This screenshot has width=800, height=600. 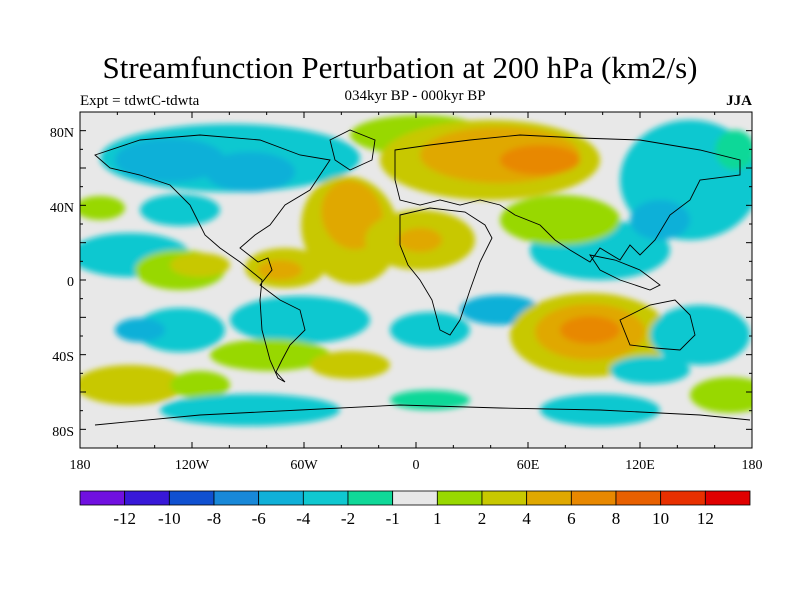 I want to click on colorbar-level-label: 10, so click(x=660, y=518).